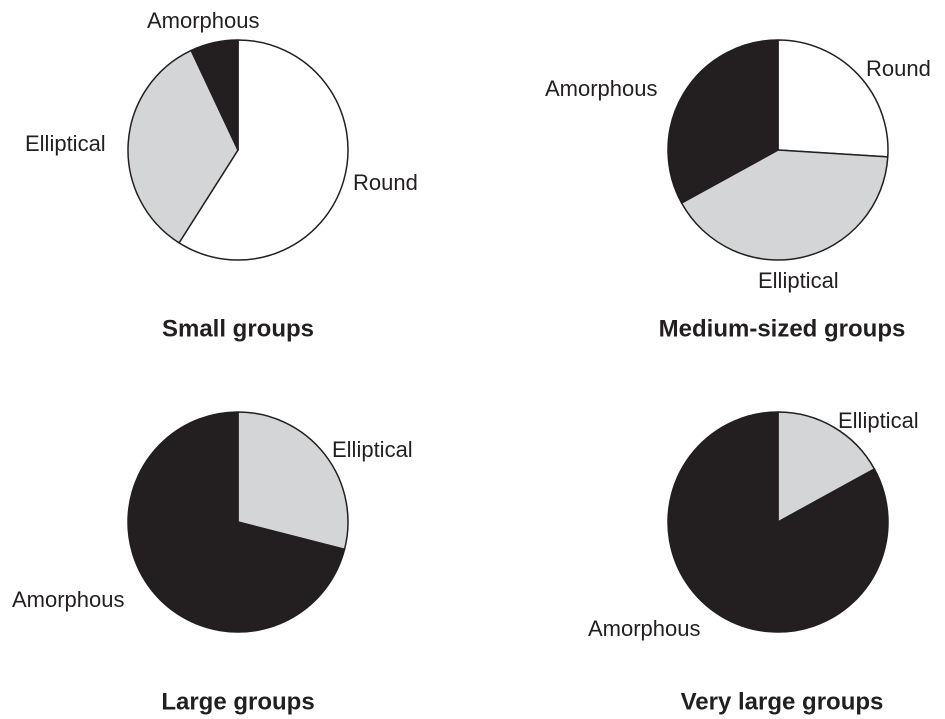 The width and height of the screenshot is (945, 719). I want to click on chart-title: Very large groups, so click(782, 701).